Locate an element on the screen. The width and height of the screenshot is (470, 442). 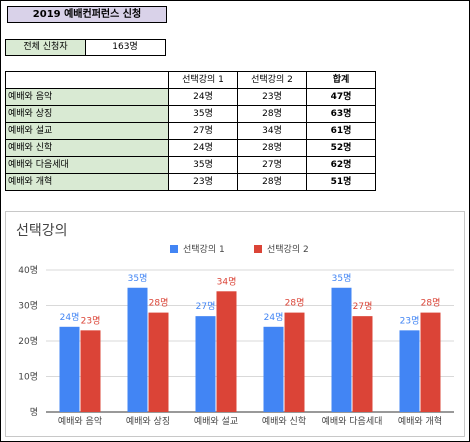
table-row: 예배와 개혁 23명 28명 51명 is located at coordinates (190, 182).